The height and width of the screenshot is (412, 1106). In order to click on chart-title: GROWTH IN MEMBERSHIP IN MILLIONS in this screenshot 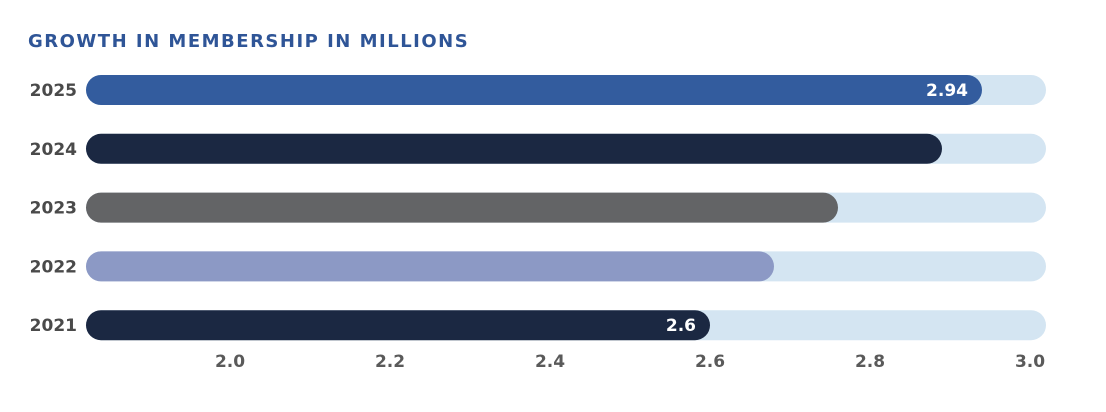, I will do `click(248, 41)`.